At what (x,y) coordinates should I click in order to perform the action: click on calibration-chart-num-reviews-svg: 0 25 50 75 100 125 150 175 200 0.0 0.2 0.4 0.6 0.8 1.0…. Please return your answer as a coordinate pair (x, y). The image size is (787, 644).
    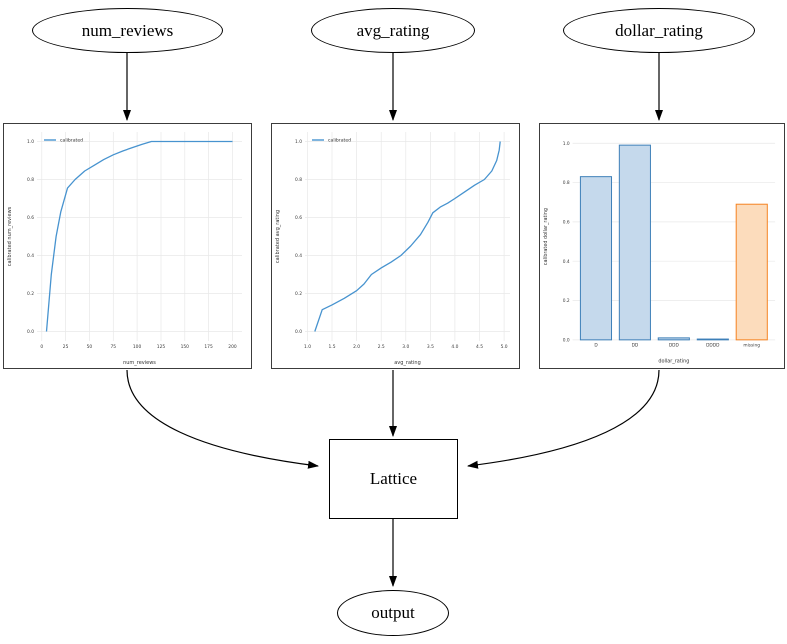
    Looking at the image, I should click on (124, 249).